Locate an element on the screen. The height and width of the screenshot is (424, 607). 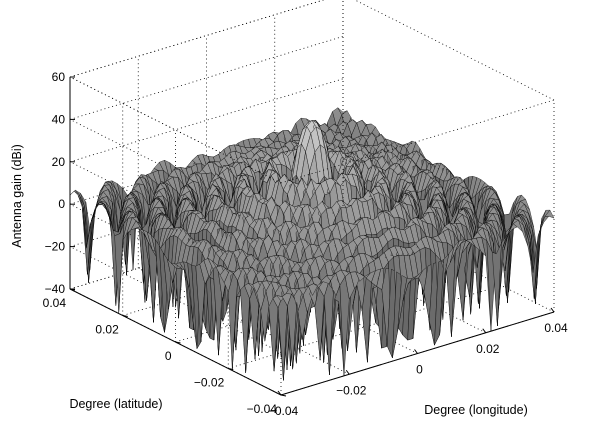
x-axis-label: Degree (longitude) is located at coordinates (476, 410).